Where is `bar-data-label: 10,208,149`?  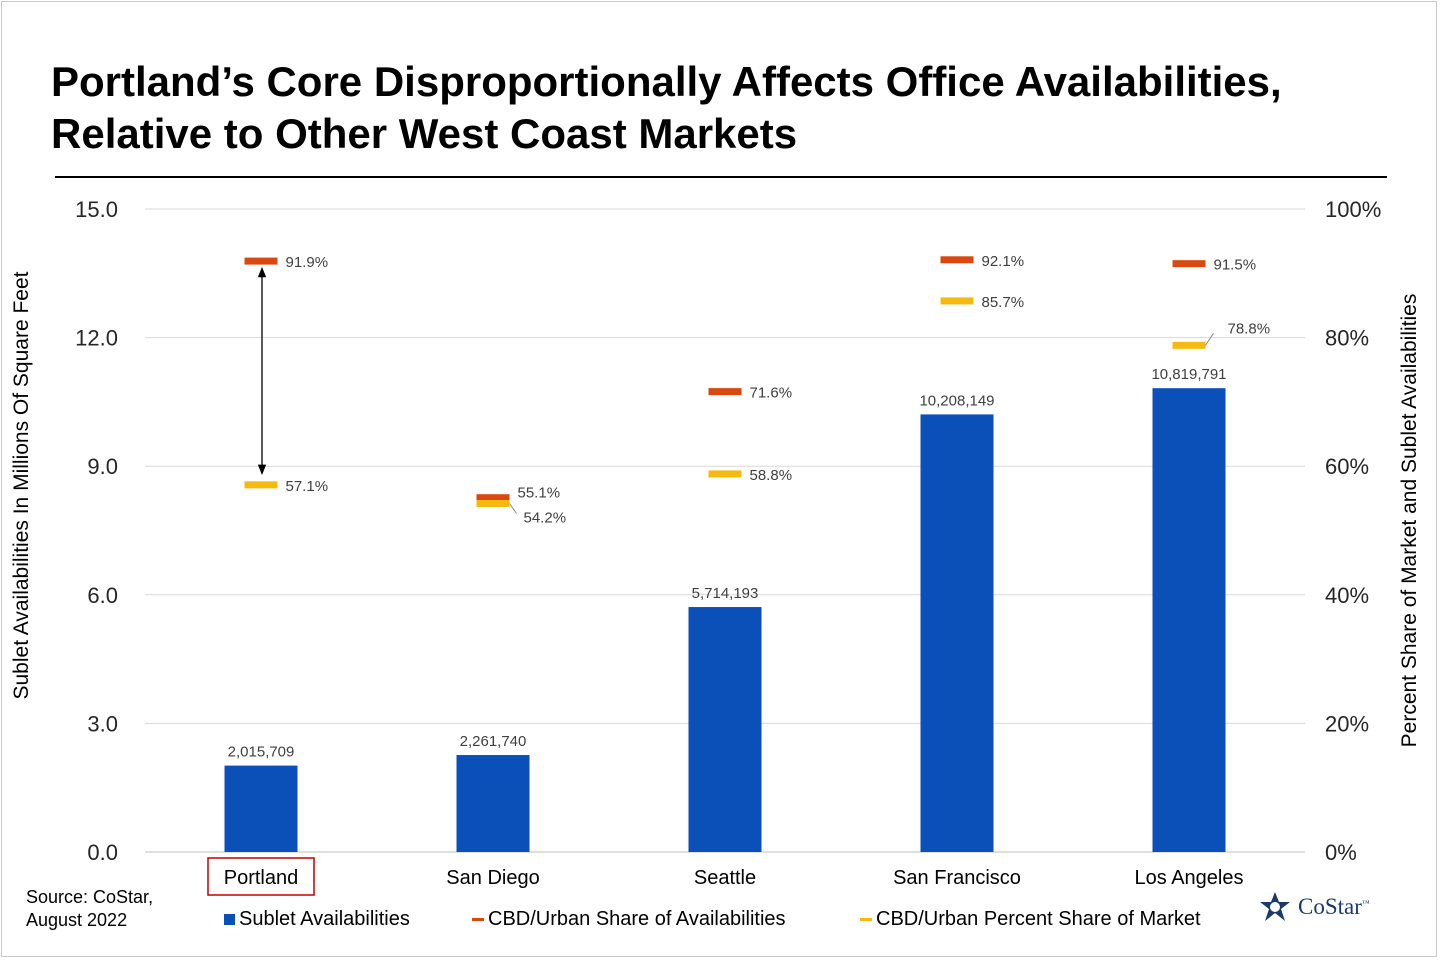 bar-data-label: 10,208,149 is located at coordinates (956, 400).